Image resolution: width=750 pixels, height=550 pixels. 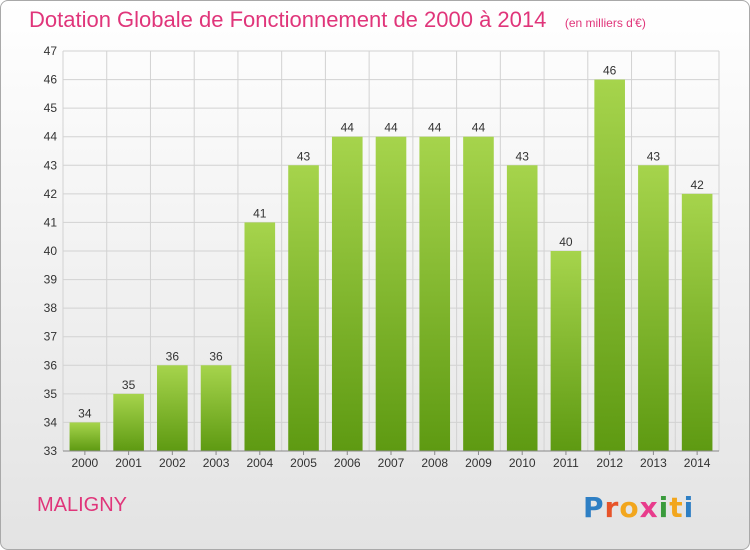 I want to click on proxiti-logo: Proxiti, so click(x=638, y=507).